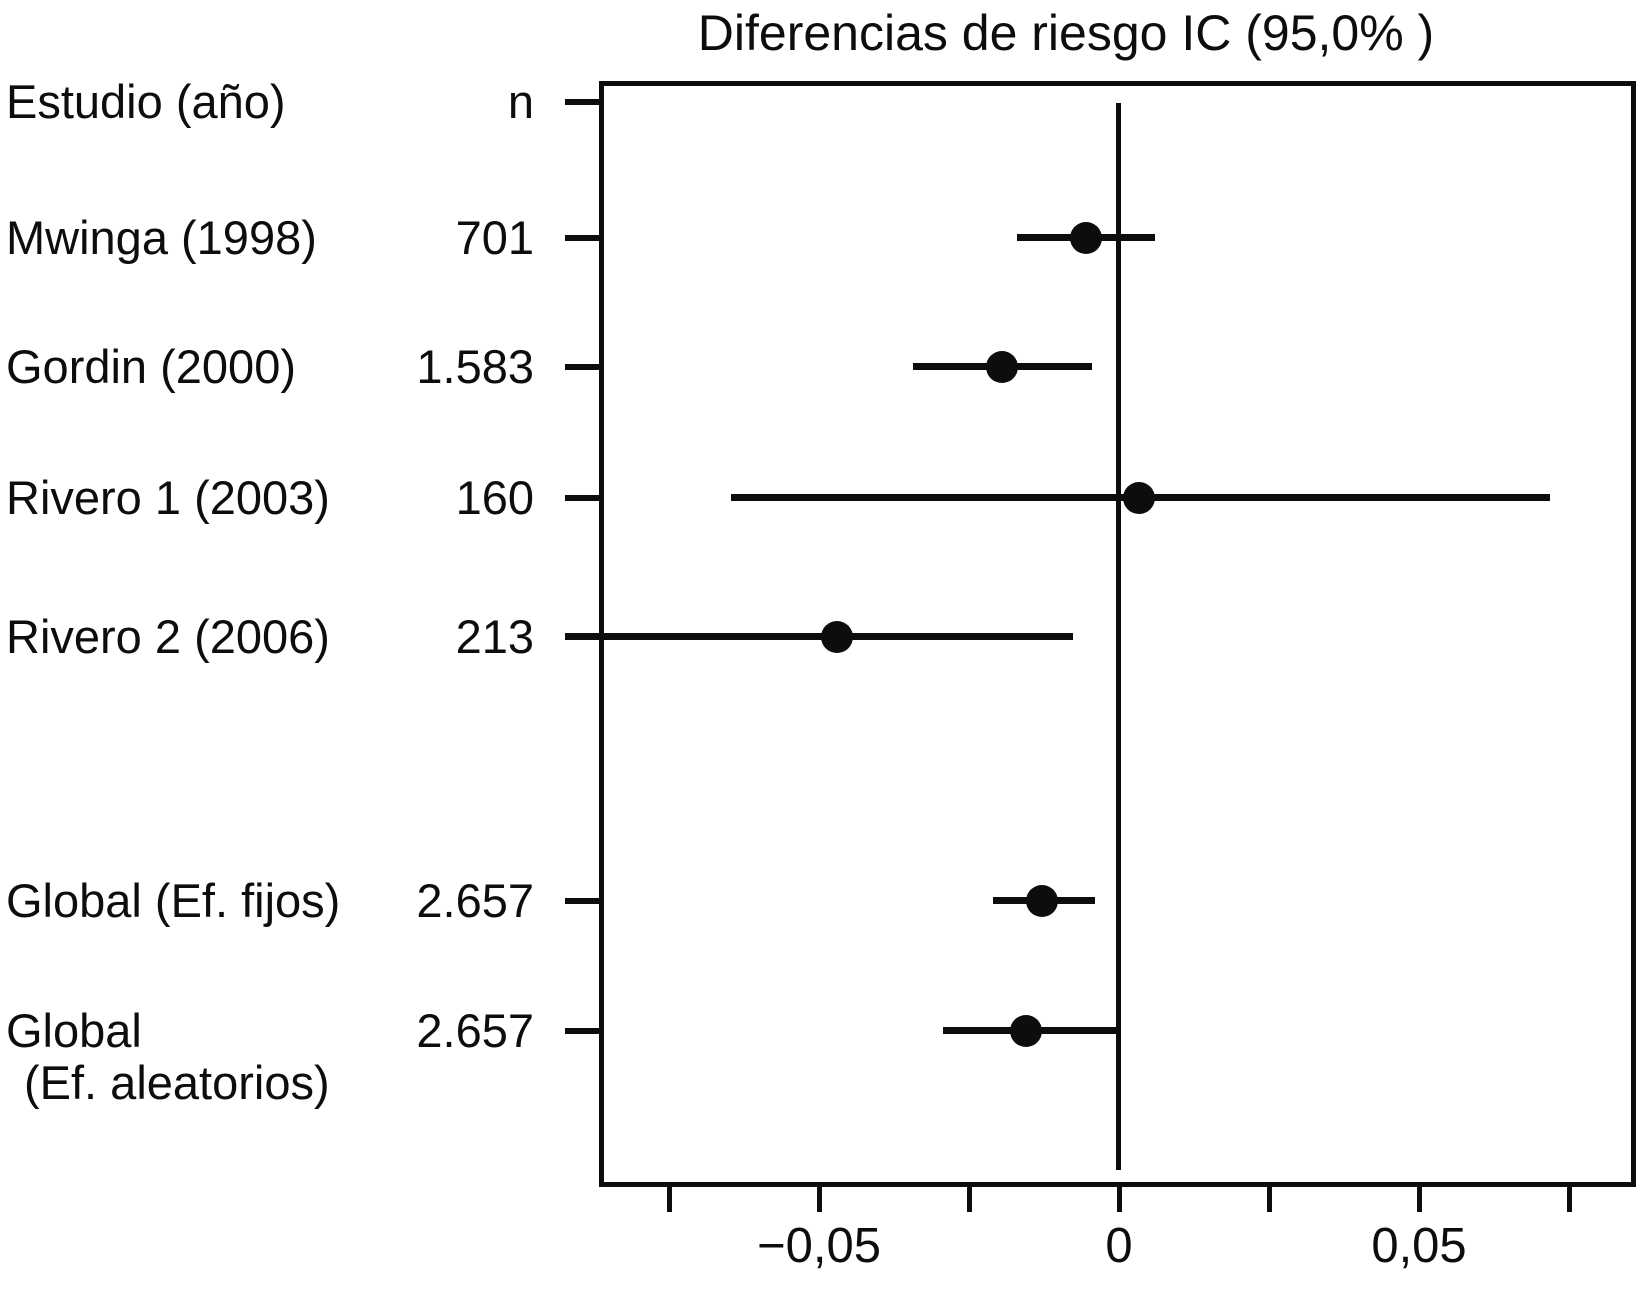 The width and height of the screenshot is (1638, 1300). What do you see at coordinates (168, 636) in the screenshot?
I see `study-label: Rivero 2 (2006)` at bounding box center [168, 636].